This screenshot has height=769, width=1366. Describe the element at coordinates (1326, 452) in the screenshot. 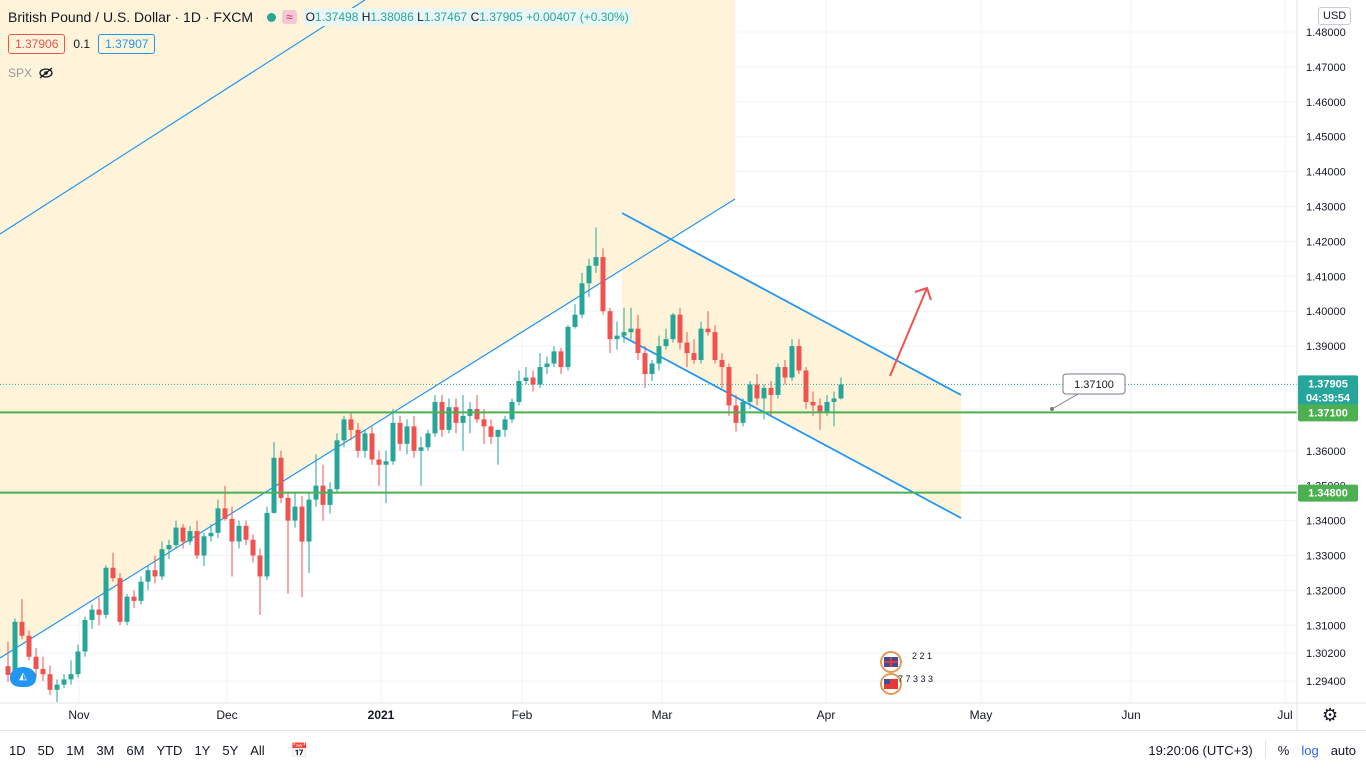

I see `price-tick-label: 1.36000` at that location.